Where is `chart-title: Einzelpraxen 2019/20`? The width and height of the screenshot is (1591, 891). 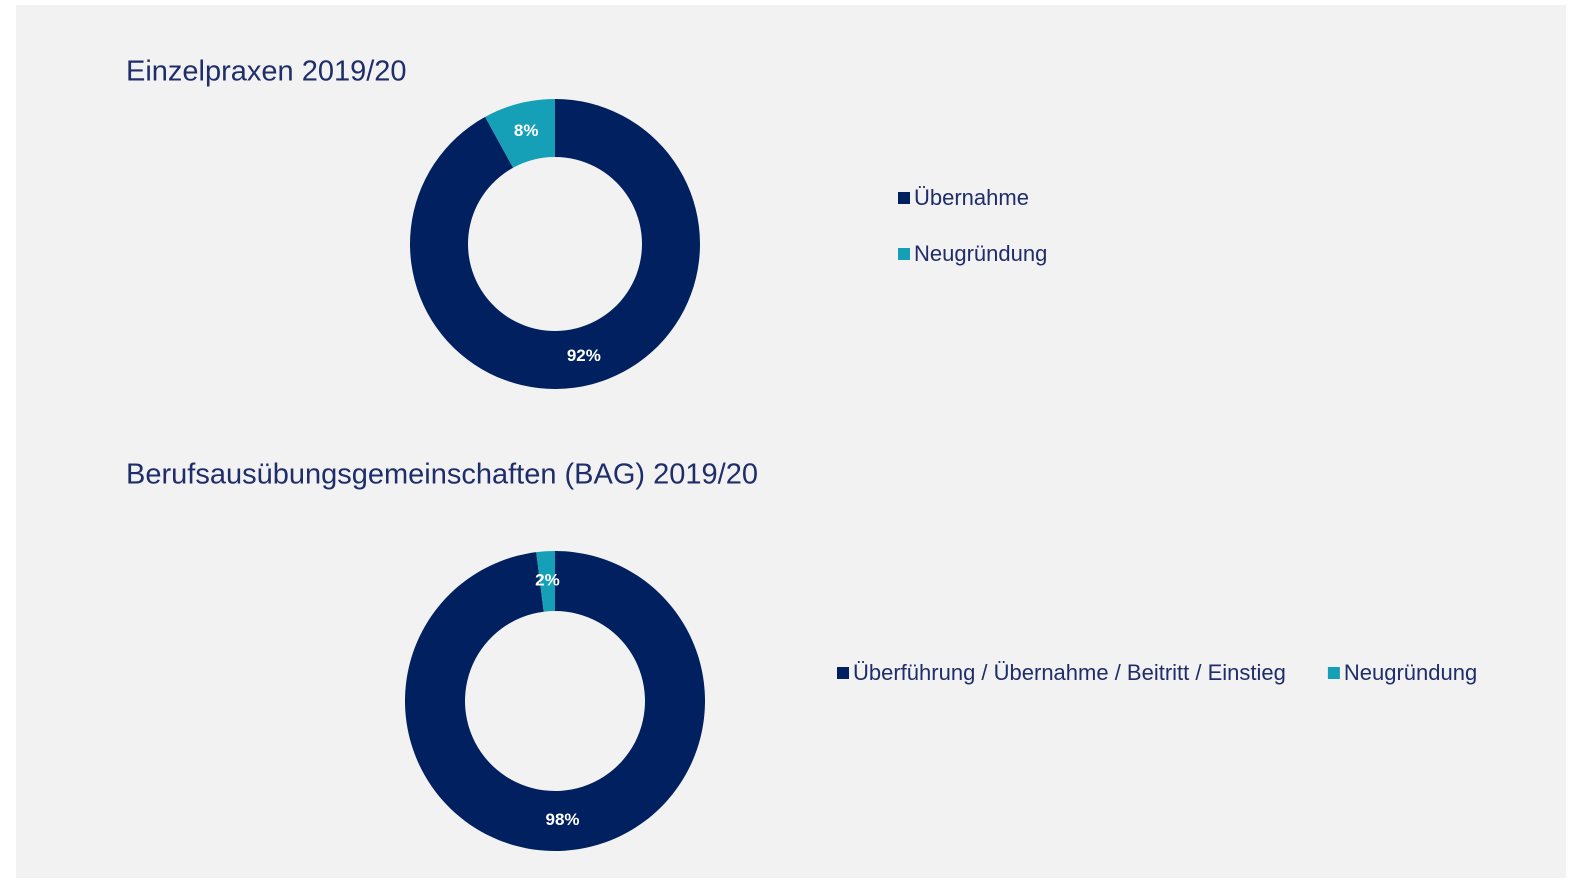
chart-title: Einzelpraxen 2019/20 is located at coordinates (266, 72).